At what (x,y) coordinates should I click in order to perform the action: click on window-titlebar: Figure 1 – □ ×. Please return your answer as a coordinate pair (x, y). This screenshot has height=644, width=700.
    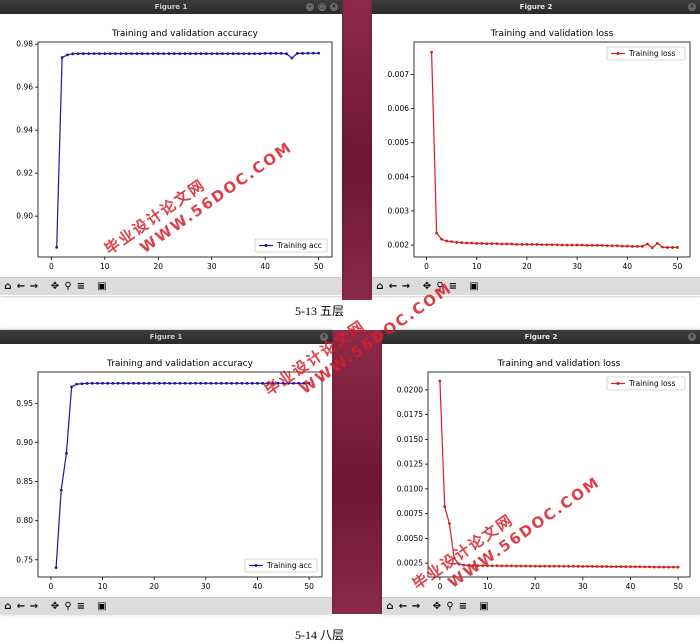
    Looking at the image, I should click on (171, 7).